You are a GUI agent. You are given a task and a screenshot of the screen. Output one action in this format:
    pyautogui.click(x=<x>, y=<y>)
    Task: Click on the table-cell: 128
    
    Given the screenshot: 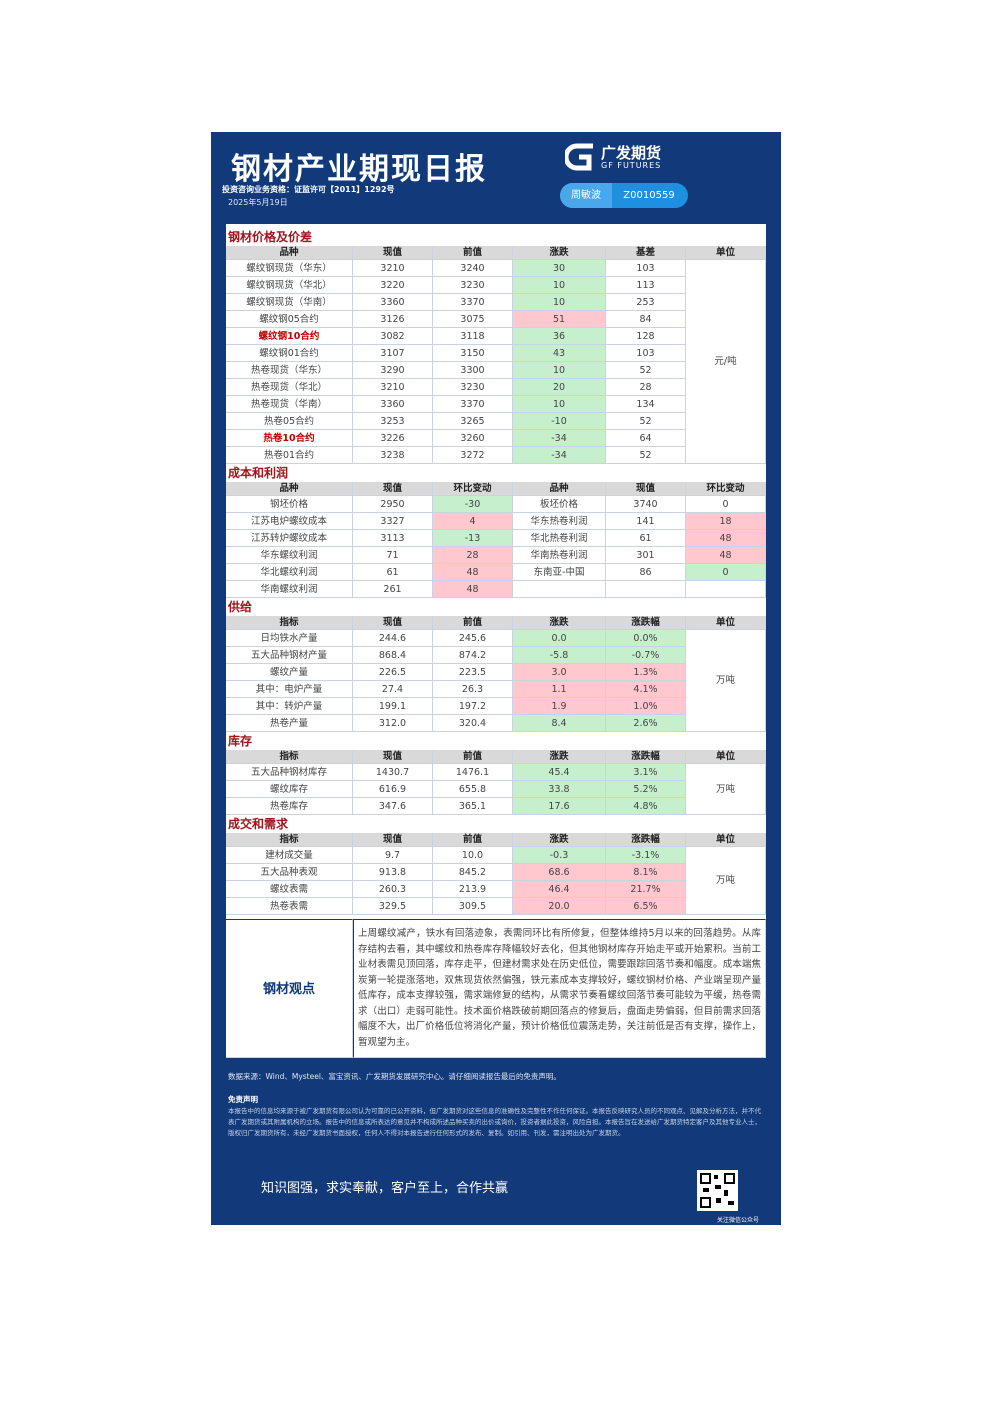 What is the action you would take?
    pyautogui.click(x=646, y=336)
    